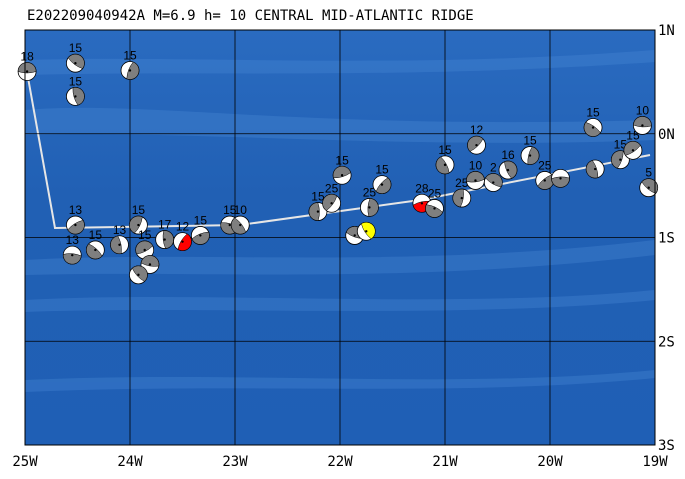  I want to click on depth-label: 5, so click(648, 173).